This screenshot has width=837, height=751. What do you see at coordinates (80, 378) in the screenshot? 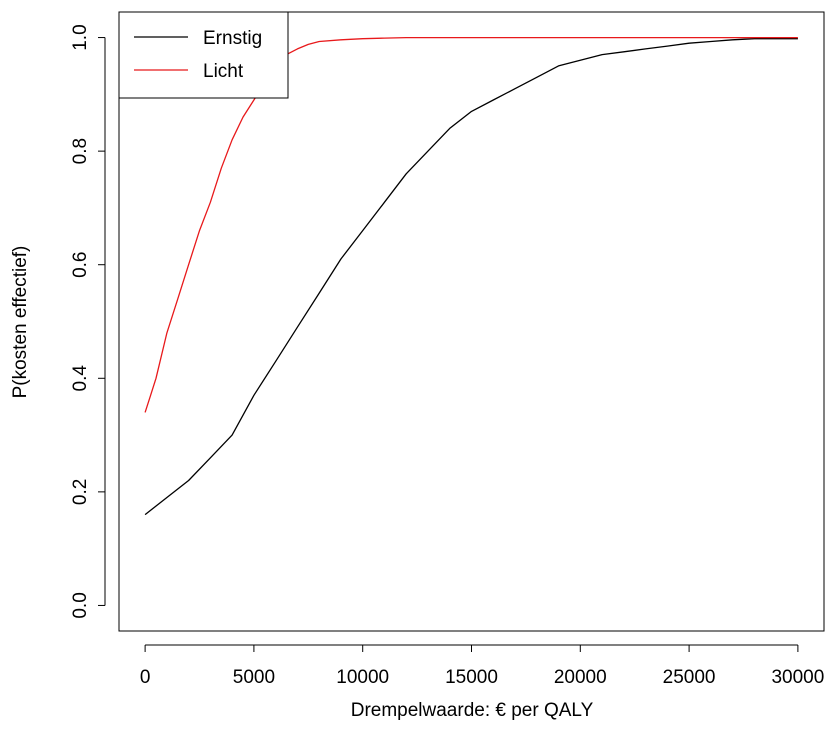
I see `y-tick-label: 0.4` at bounding box center [80, 378].